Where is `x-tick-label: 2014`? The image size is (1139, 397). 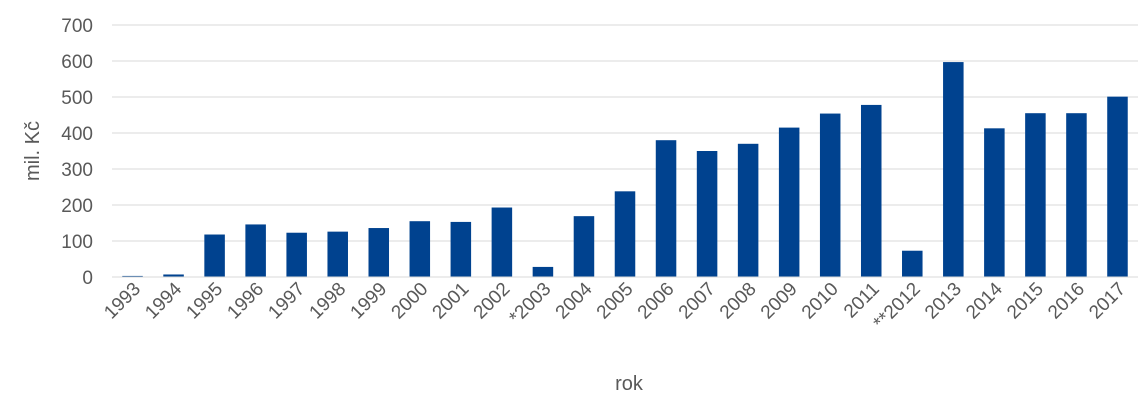
x-tick-label: 2014 is located at coordinates (984, 300).